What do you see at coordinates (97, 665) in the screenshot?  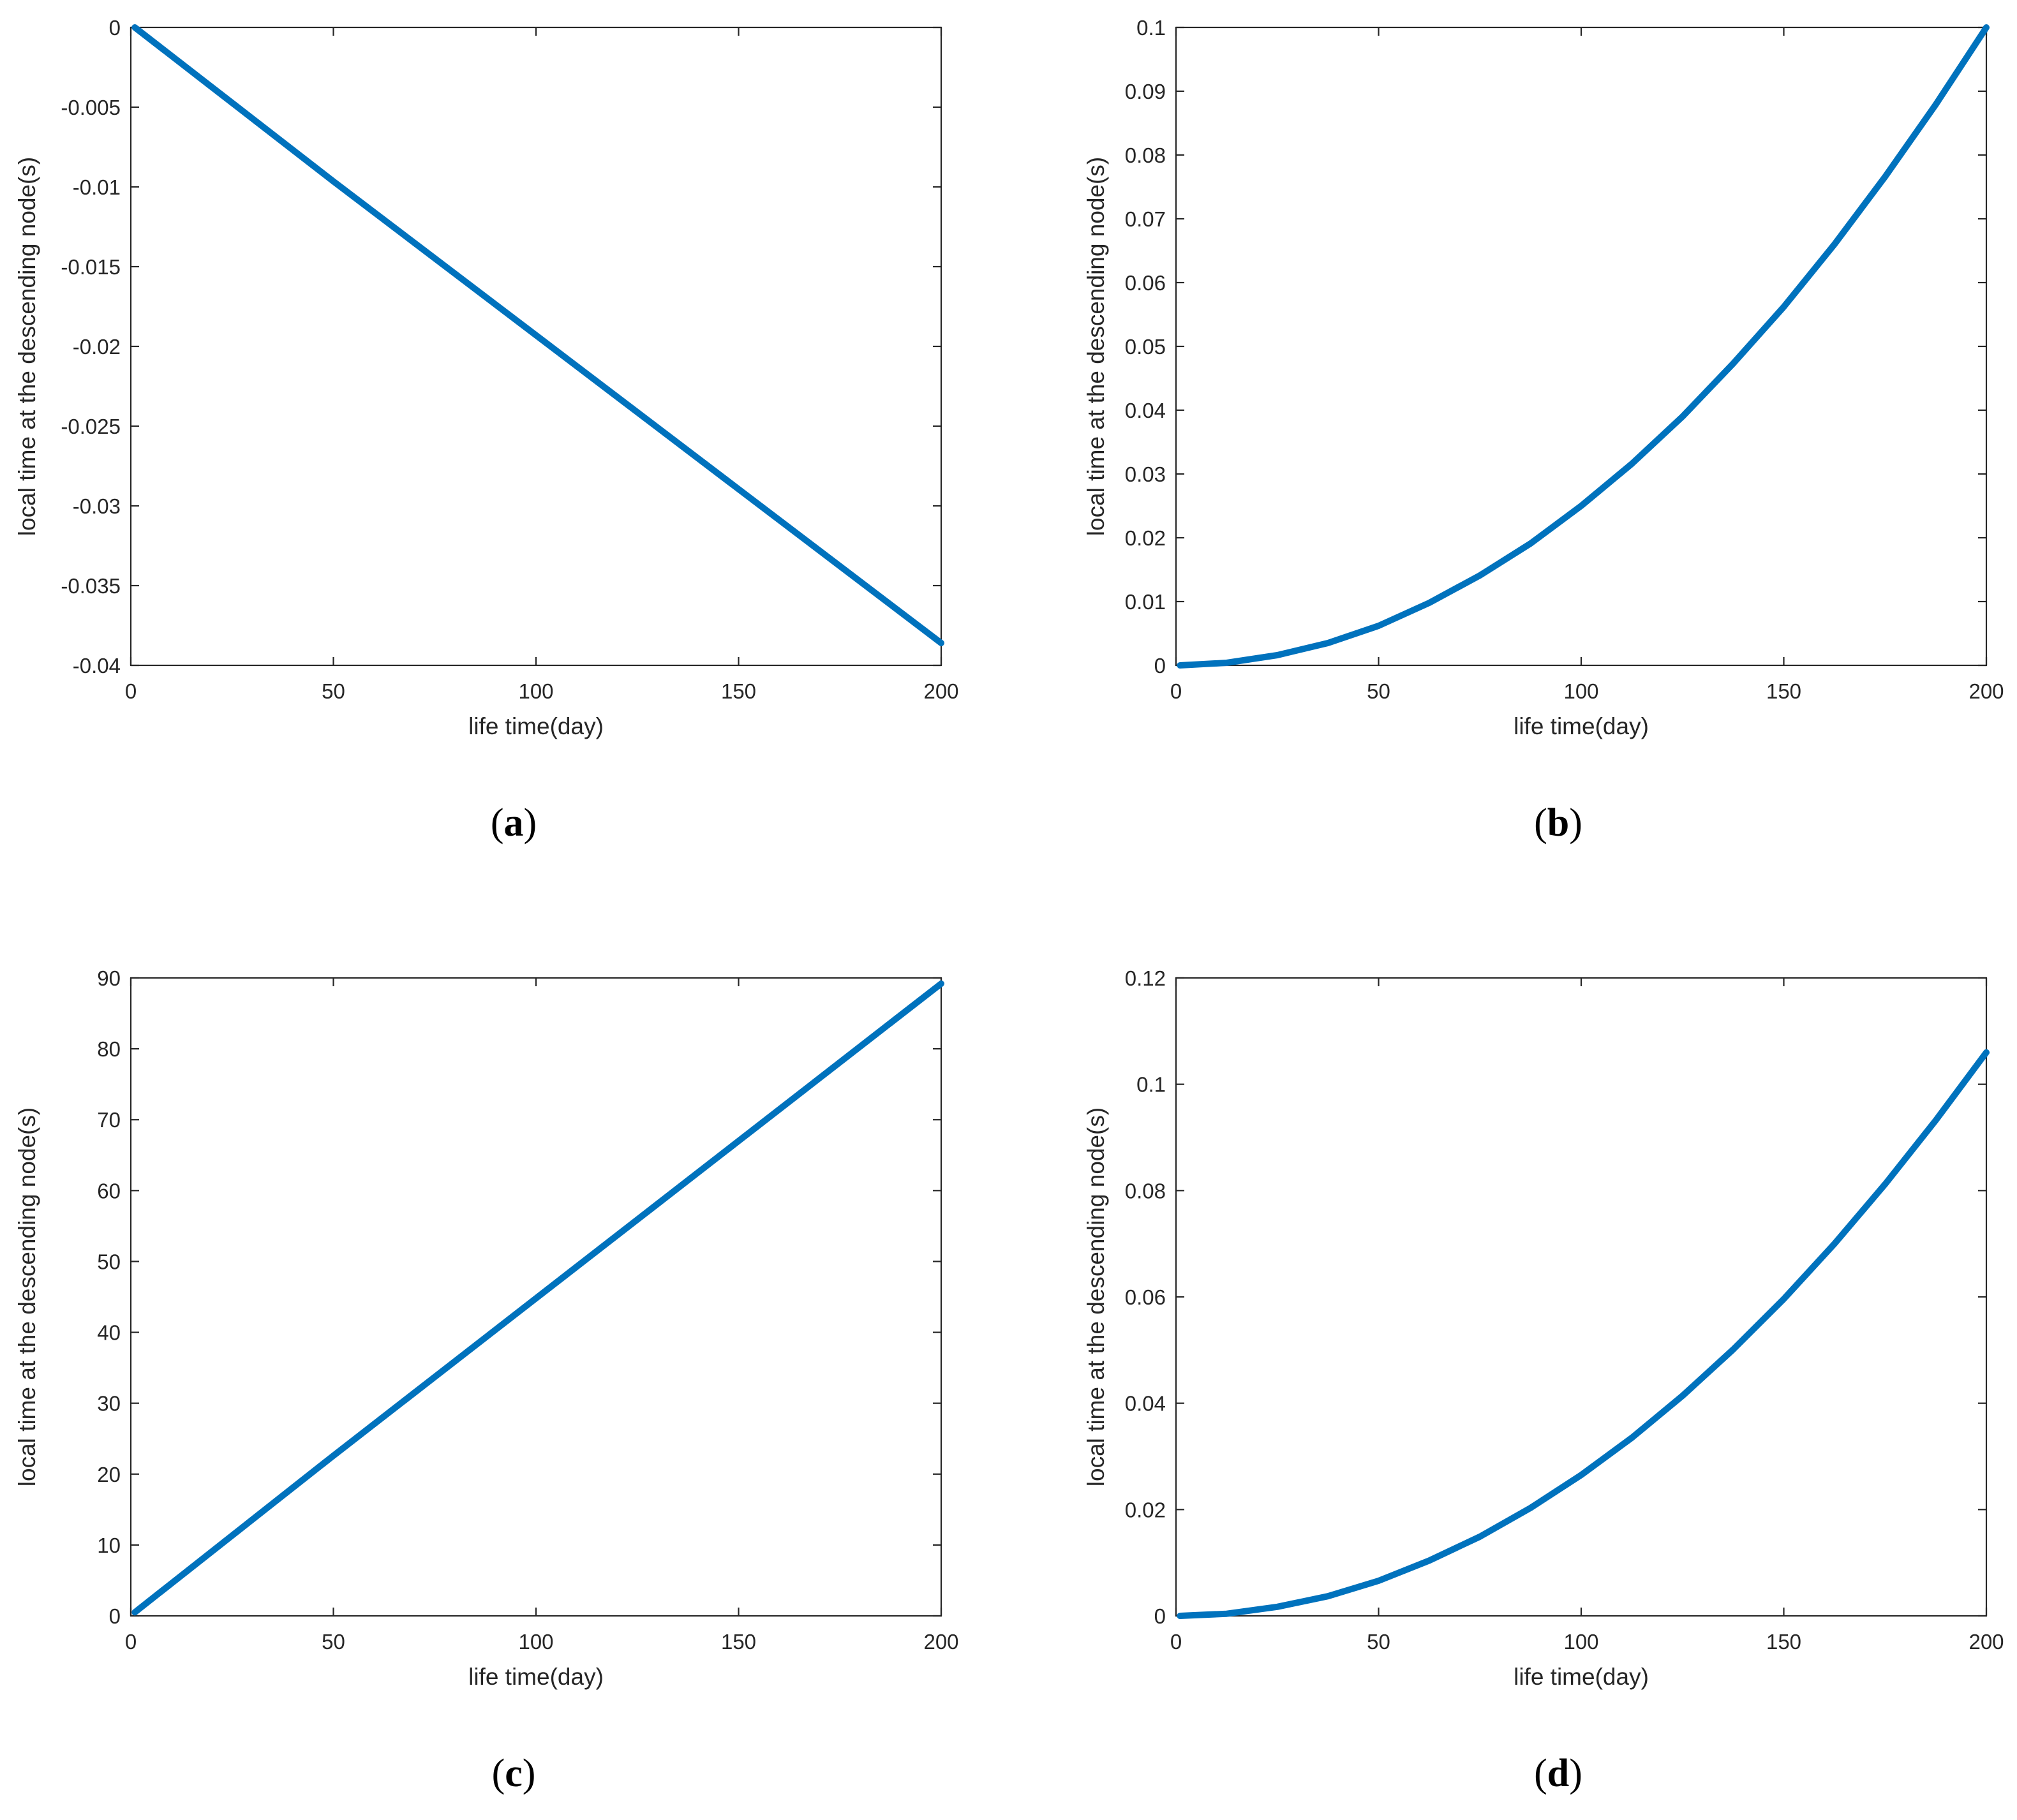 I see `y-tick-label: -0.04` at bounding box center [97, 665].